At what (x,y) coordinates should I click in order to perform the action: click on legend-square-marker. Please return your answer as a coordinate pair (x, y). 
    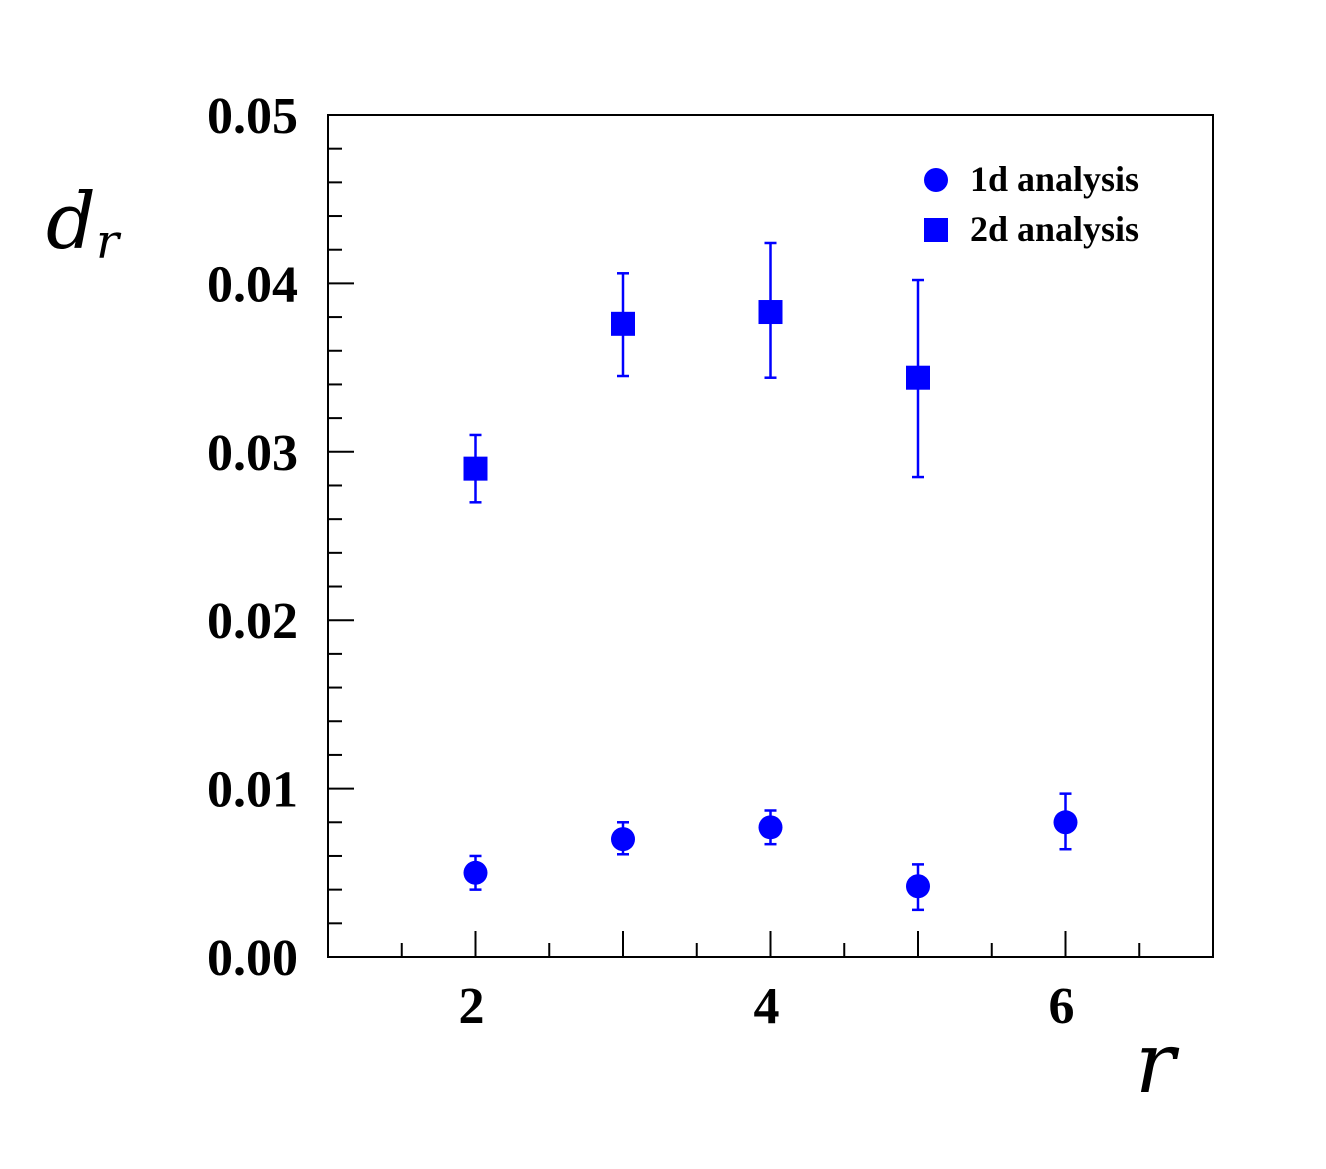
    Looking at the image, I should click on (936, 230).